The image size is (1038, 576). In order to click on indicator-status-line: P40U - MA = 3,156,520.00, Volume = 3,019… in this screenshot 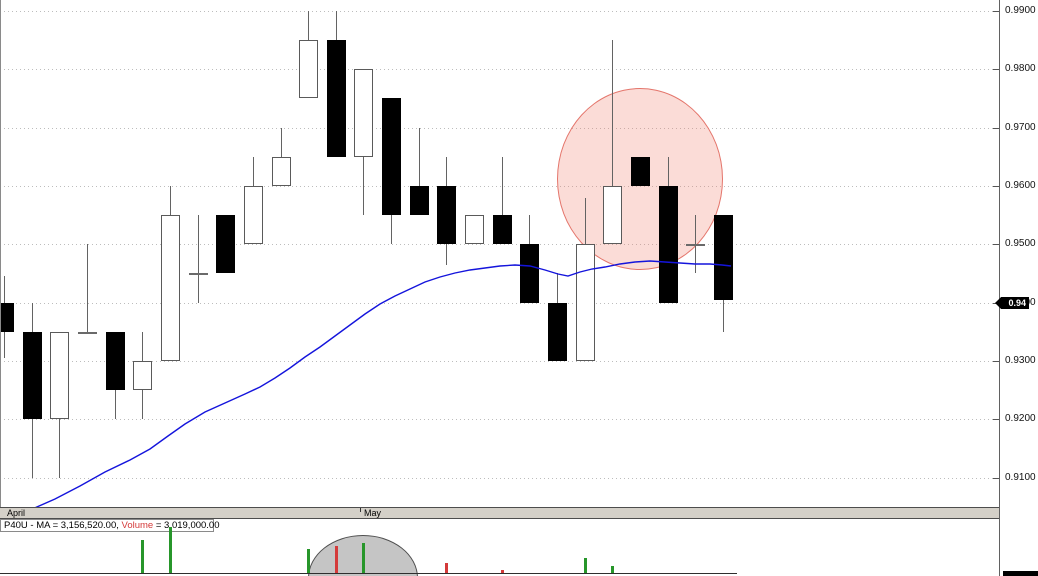, I will do `click(110, 525)`.